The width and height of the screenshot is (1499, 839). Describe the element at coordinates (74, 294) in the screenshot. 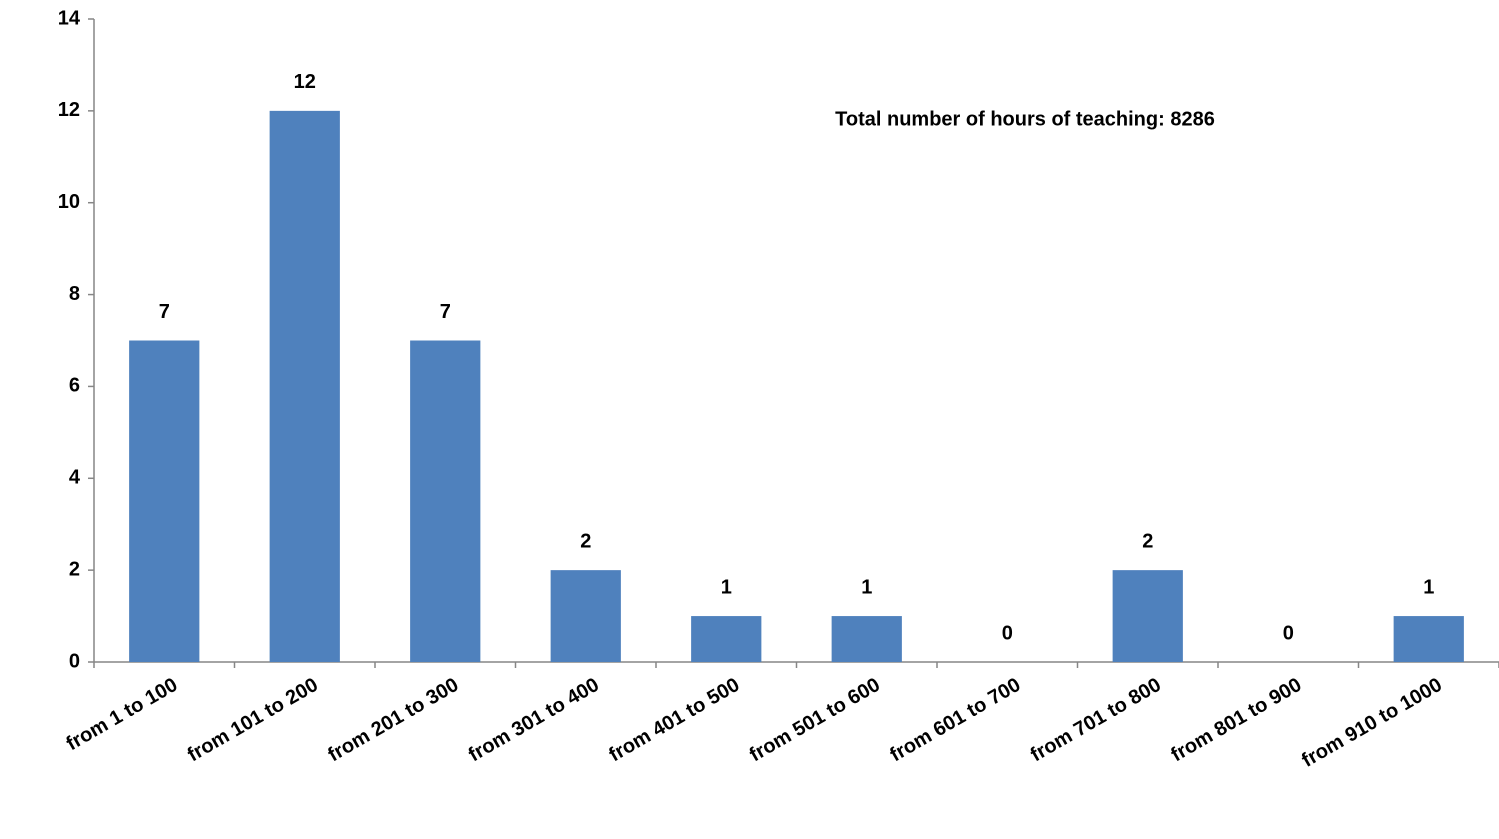

I see `y-tick-label: 8` at that location.